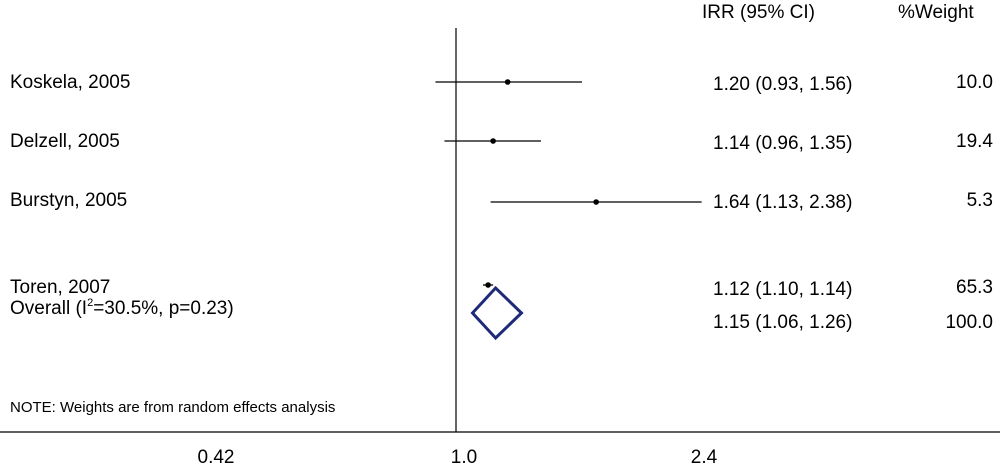  Describe the element at coordinates (497, 313) in the screenshot. I see `overall-diamond` at that location.